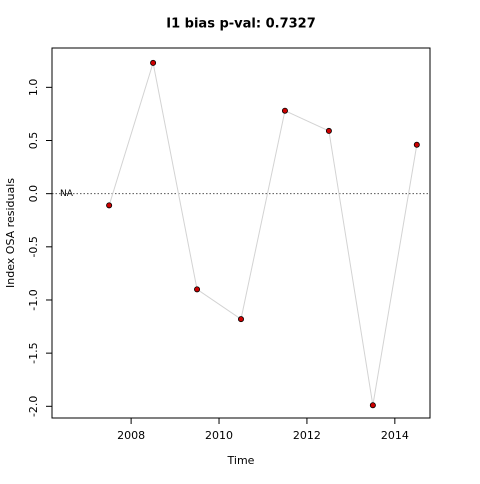 The height and width of the screenshot is (484, 480). Describe the element at coordinates (33, 194) in the screenshot. I see `y-tick-label: 0.0` at that location.